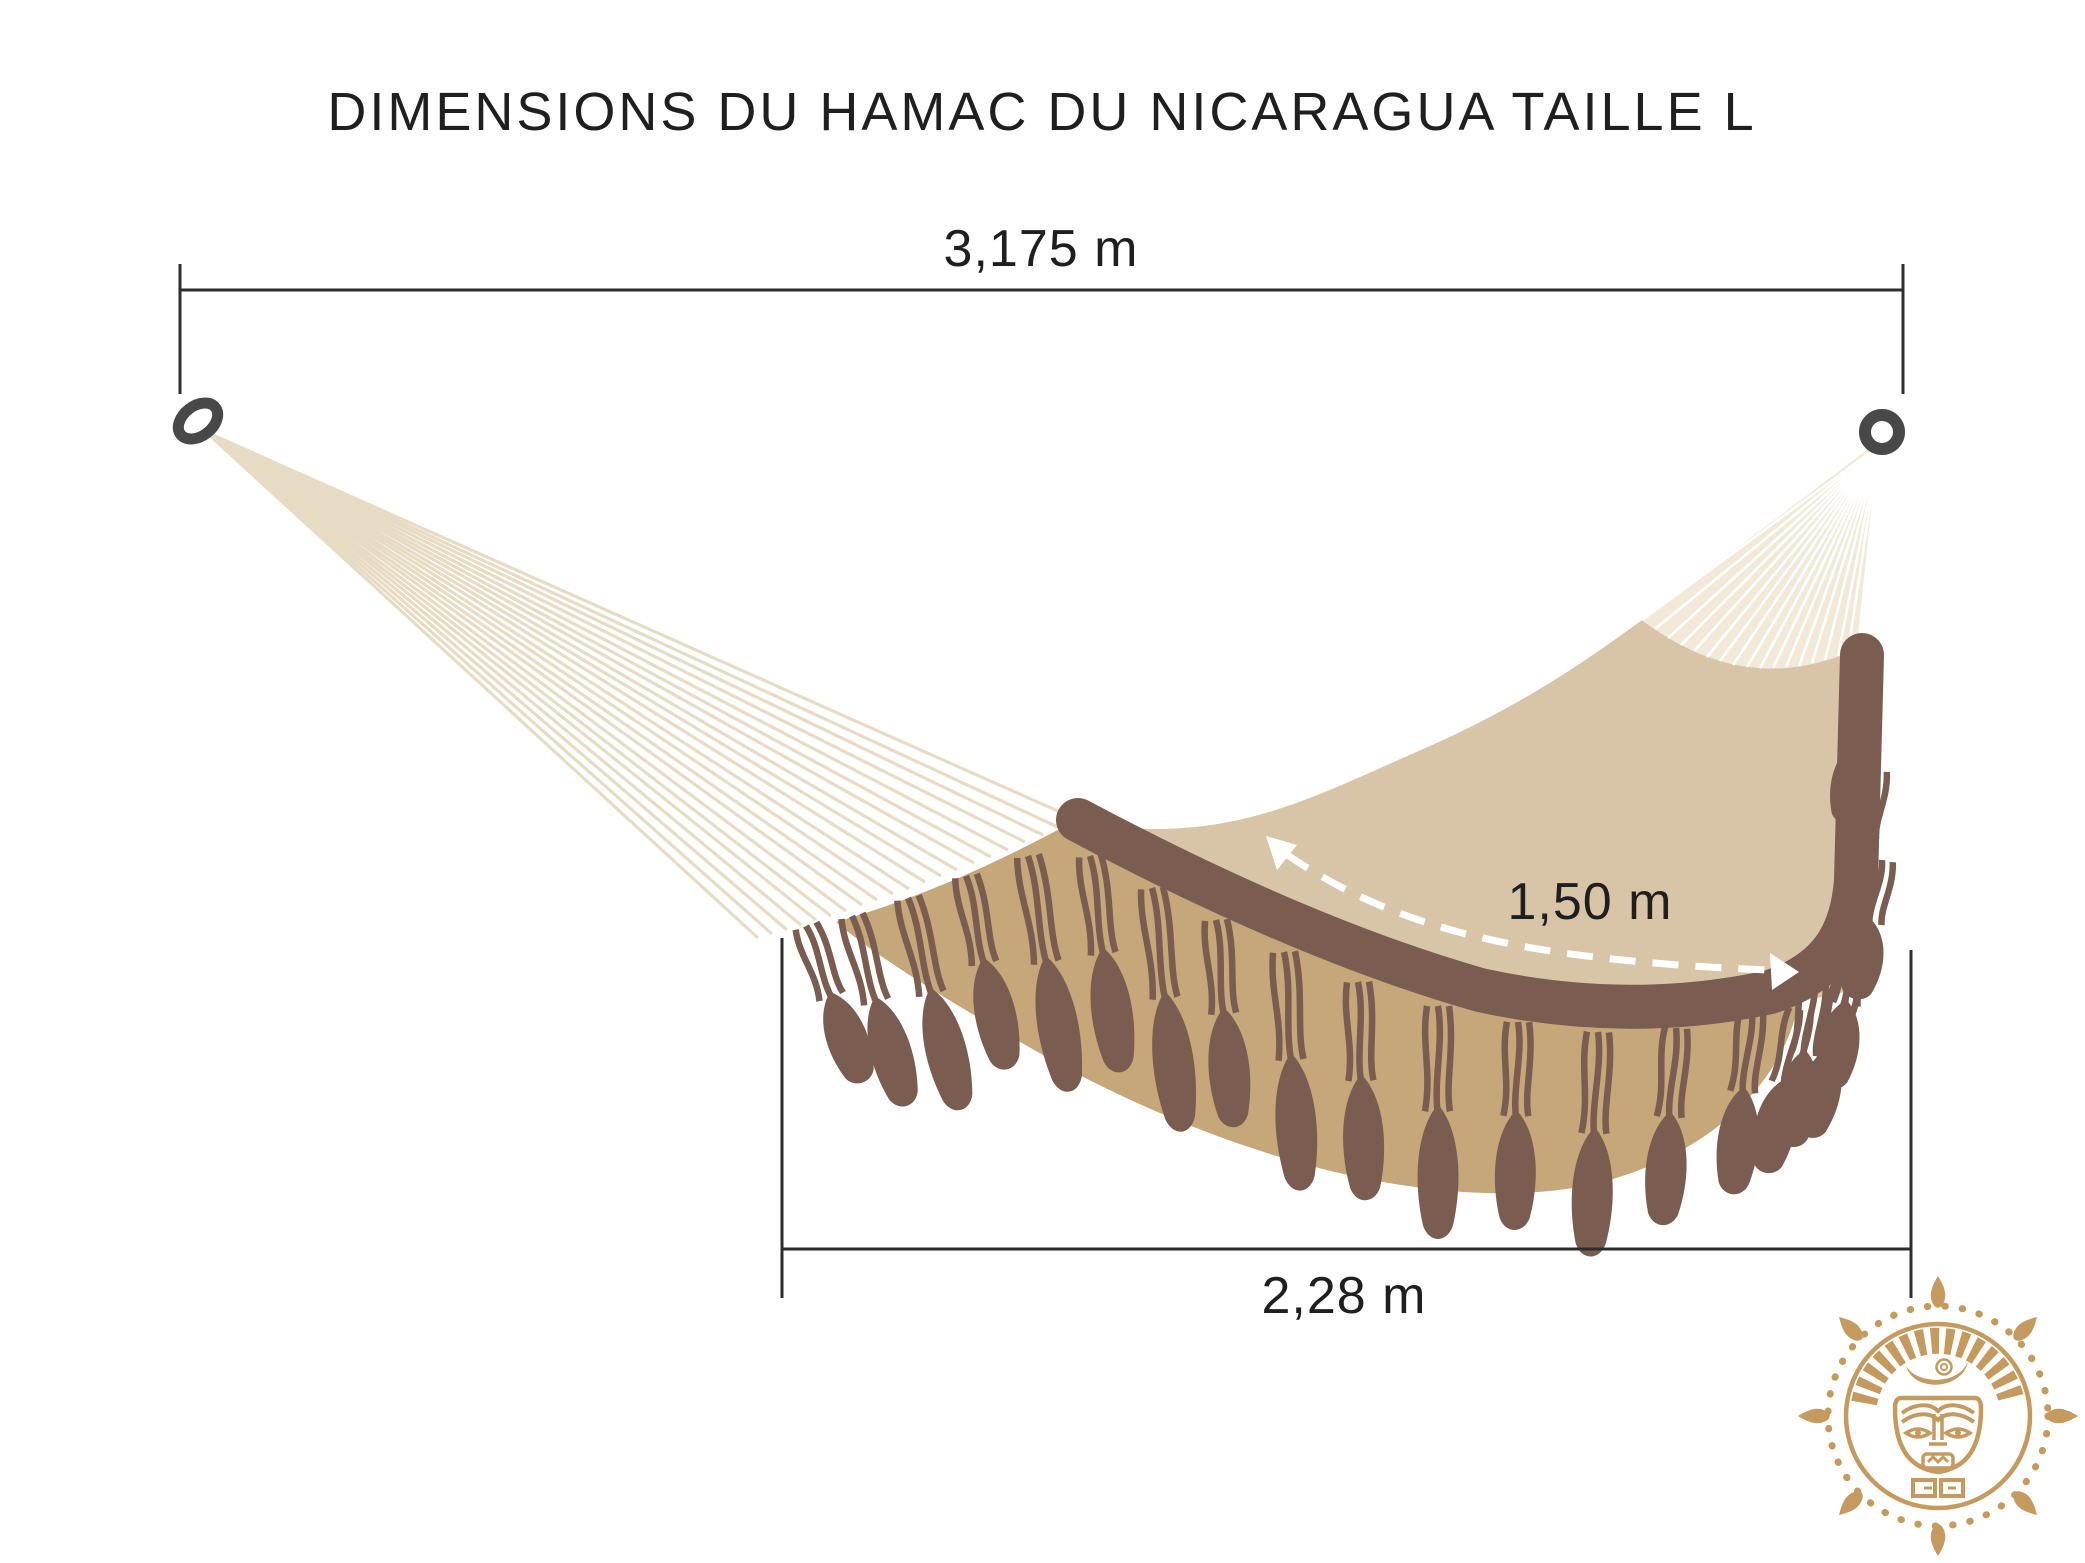 The image size is (2085, 1563). I want to click on arrowhead-left, so click(1281, 853).